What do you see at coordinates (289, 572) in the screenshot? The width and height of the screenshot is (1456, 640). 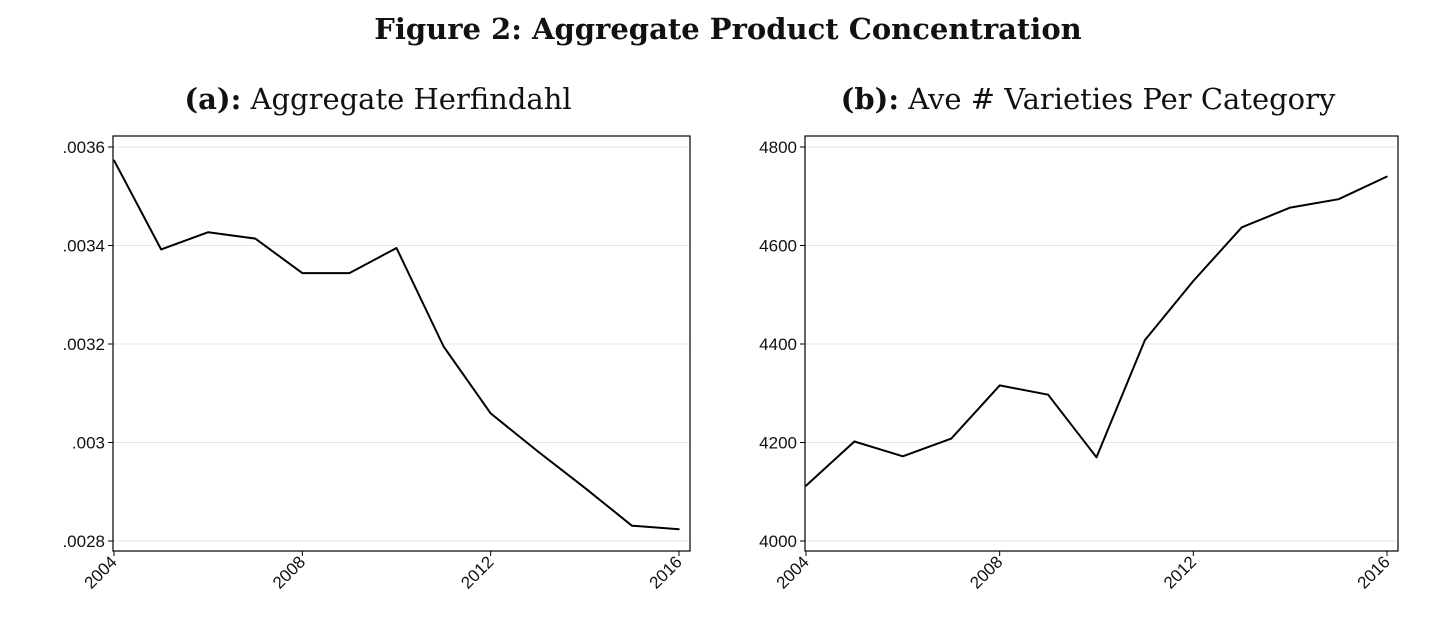 I see `x-tick-label-a-1: 2008` at bounding box center [289, 572].